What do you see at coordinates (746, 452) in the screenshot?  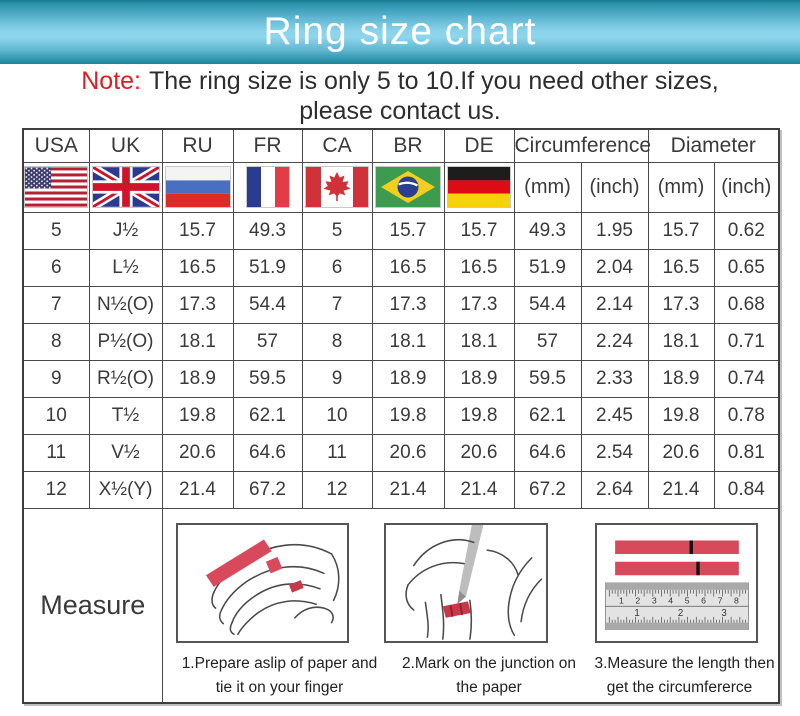 I see `size-cell: 0.81` at bounding box center [746, 452].